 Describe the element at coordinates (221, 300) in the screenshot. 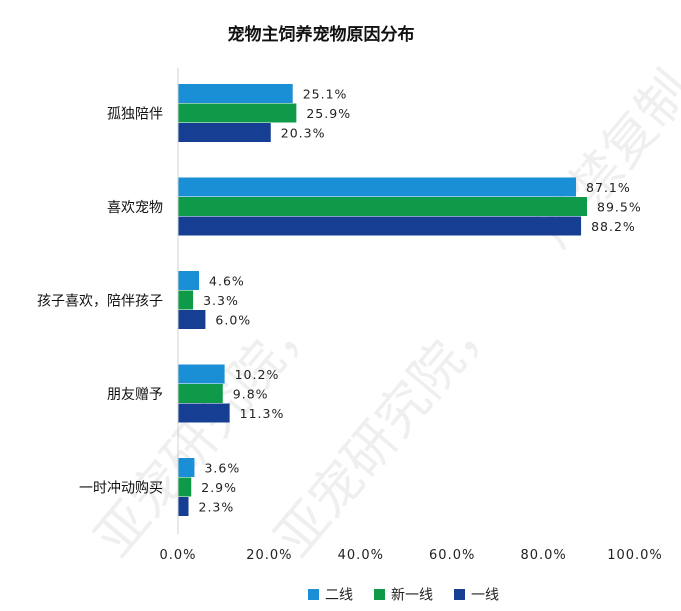

I see `data-label: 3.3%` at that location.